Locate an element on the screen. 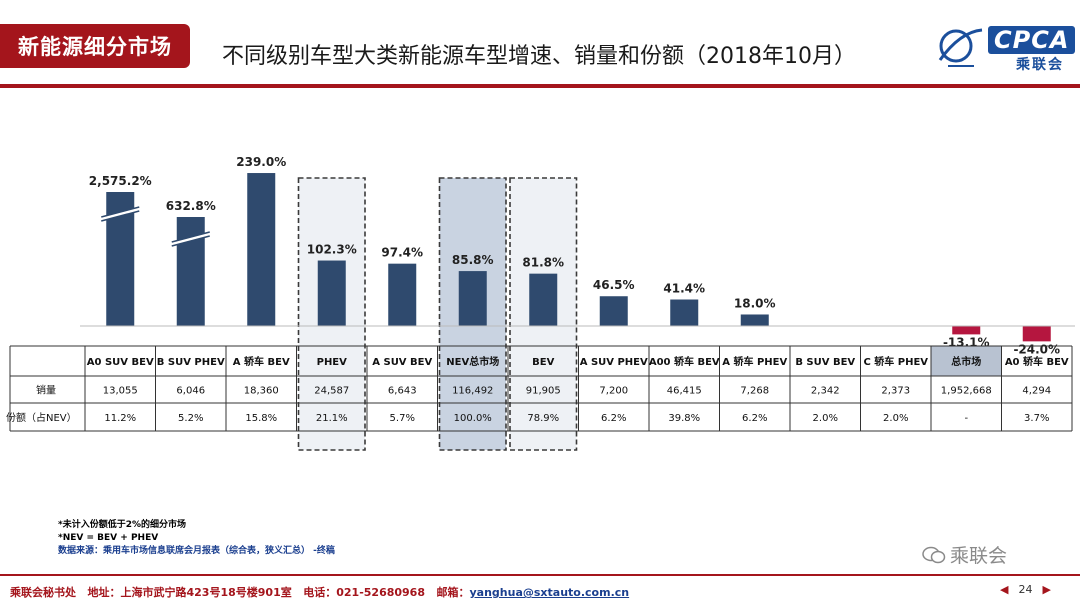 The width and height of the screenshot is (1080, 607). row-label: 份额（占NEV） is located at coordinates (41, 417).